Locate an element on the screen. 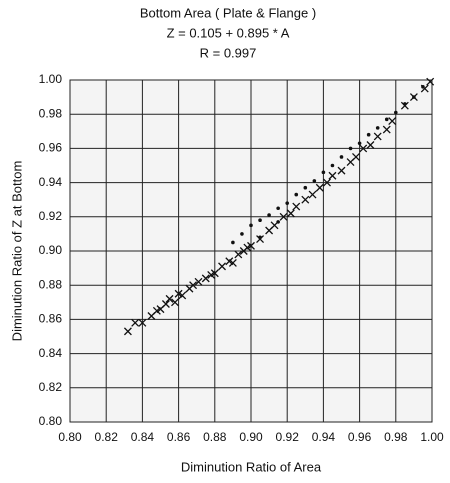  chart-title: R = 0.997 is located at coordinates (228, 52).